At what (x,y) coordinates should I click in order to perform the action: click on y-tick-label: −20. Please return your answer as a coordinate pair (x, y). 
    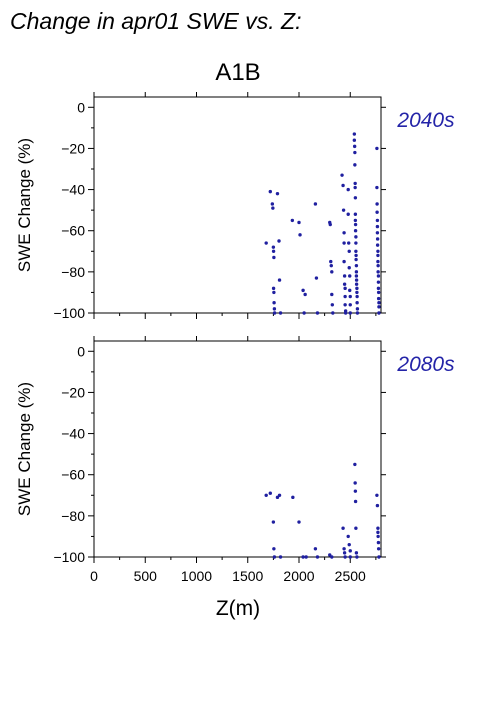
    Looking at the image, I should click on (73, 148).